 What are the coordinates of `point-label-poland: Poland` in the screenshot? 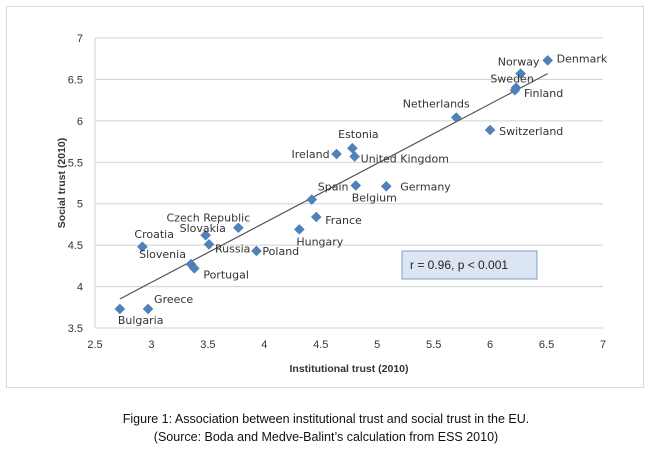 It's located at (280, 251).